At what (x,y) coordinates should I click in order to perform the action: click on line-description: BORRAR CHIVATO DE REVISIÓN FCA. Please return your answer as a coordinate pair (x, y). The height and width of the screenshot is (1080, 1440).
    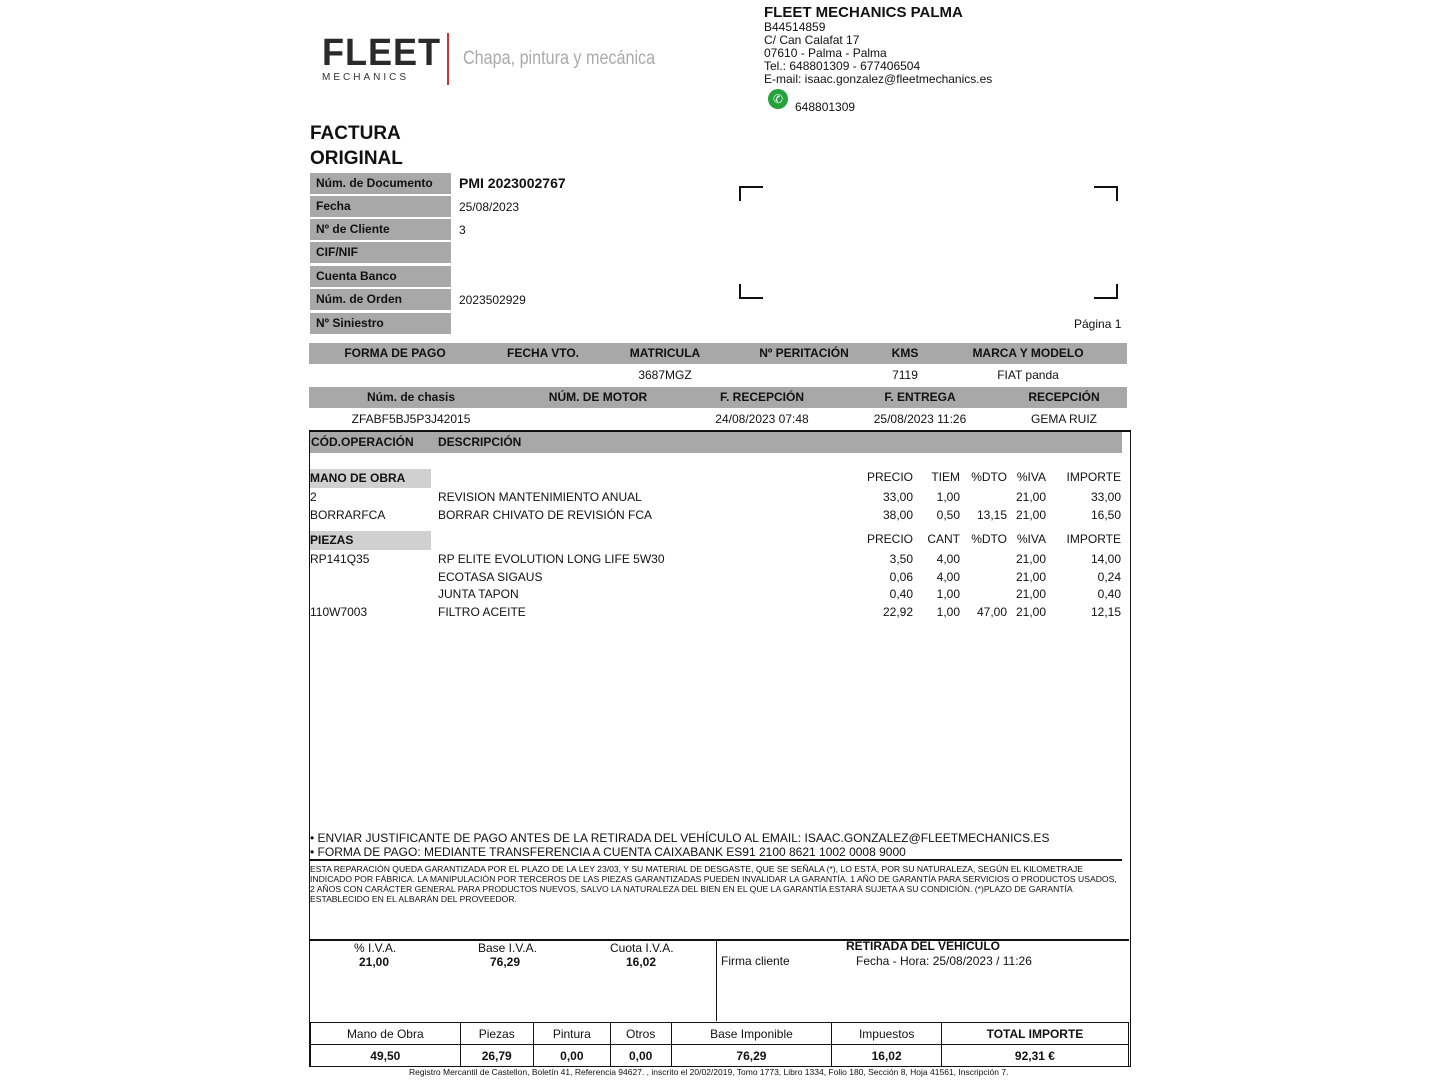
    Looking at the image, I should click on (545, 514).